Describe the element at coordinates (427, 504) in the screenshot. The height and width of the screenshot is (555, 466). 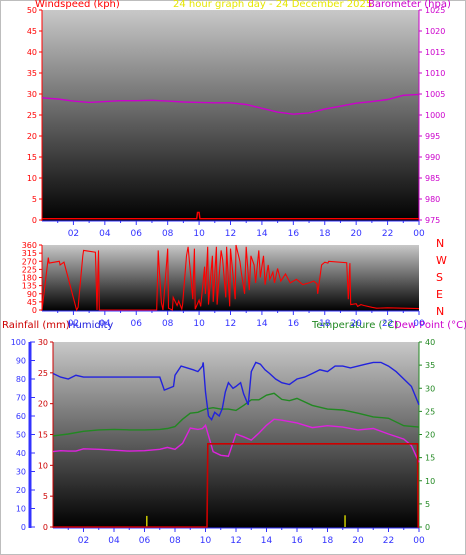
I see `temp-y-label: 5` at that location.